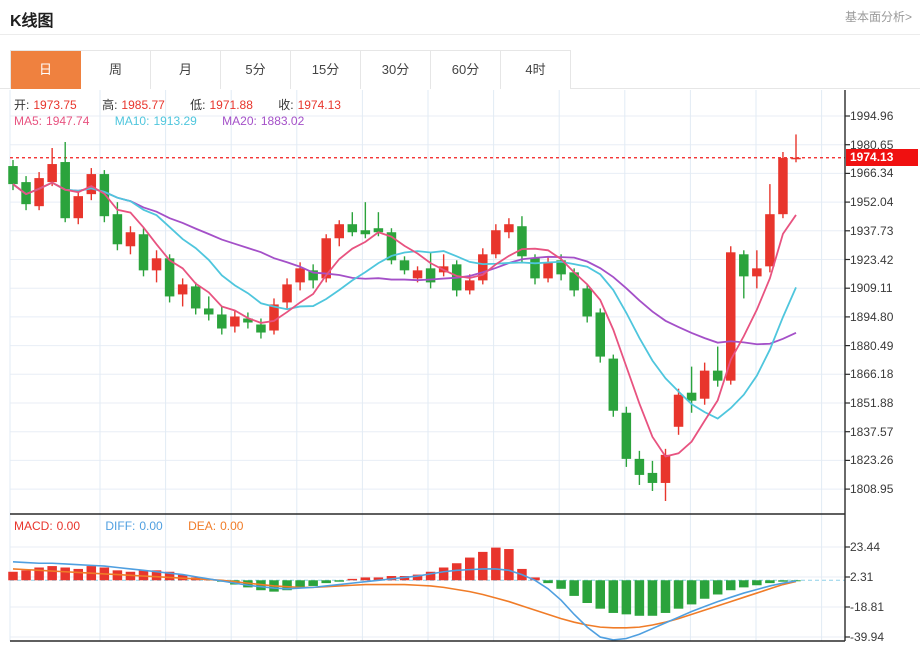  Describe the element at coordinates (256, 70) in the screenshot. I see `tab-5min: 5分` at that location.